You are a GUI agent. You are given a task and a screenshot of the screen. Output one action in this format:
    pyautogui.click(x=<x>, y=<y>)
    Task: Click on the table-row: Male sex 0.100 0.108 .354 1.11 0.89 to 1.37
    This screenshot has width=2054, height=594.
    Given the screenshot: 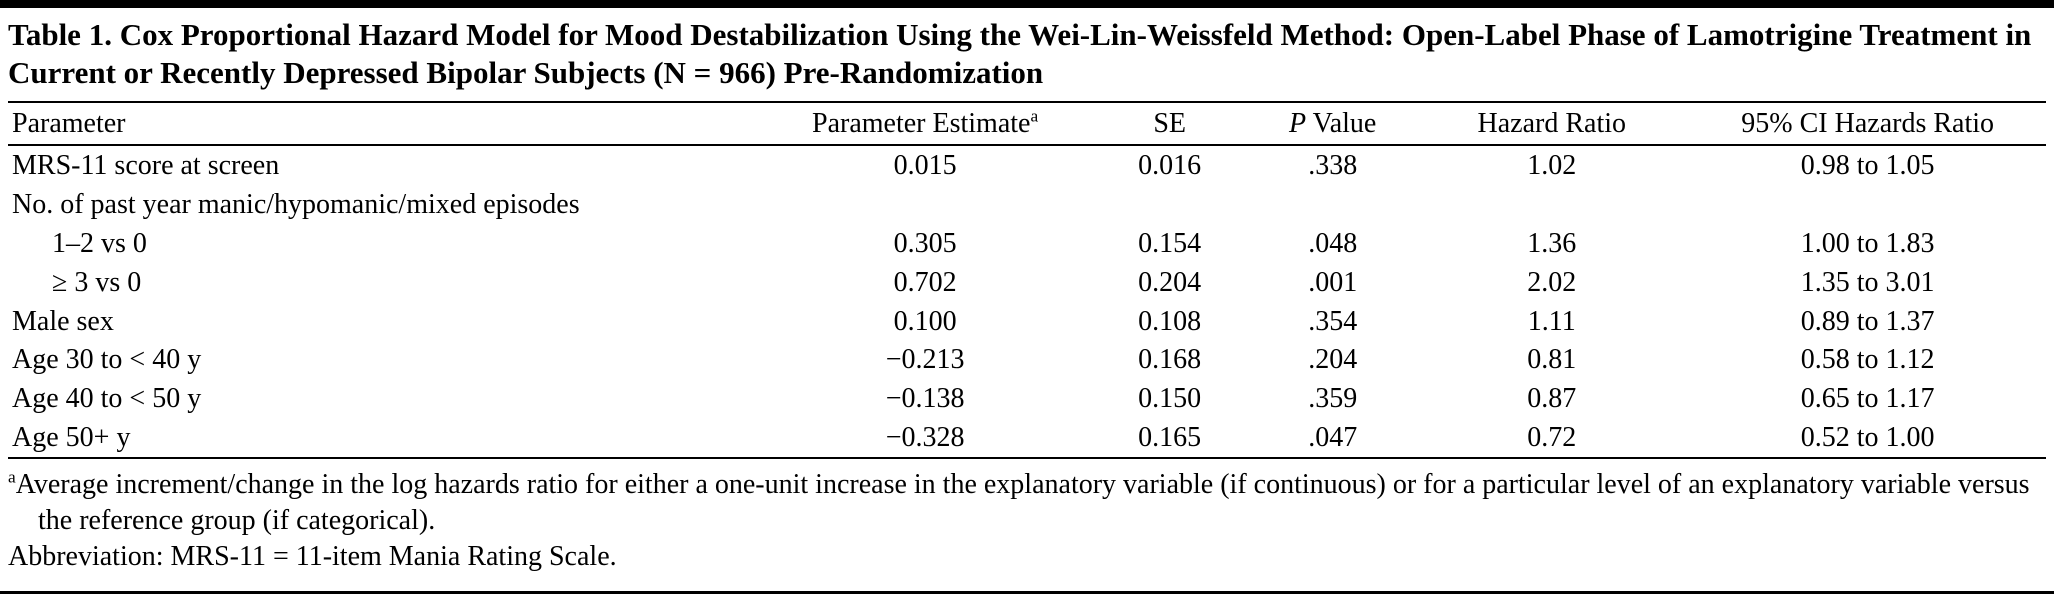 What is the action you would take?
    pyautogui.click(x=1027, y=321)
    